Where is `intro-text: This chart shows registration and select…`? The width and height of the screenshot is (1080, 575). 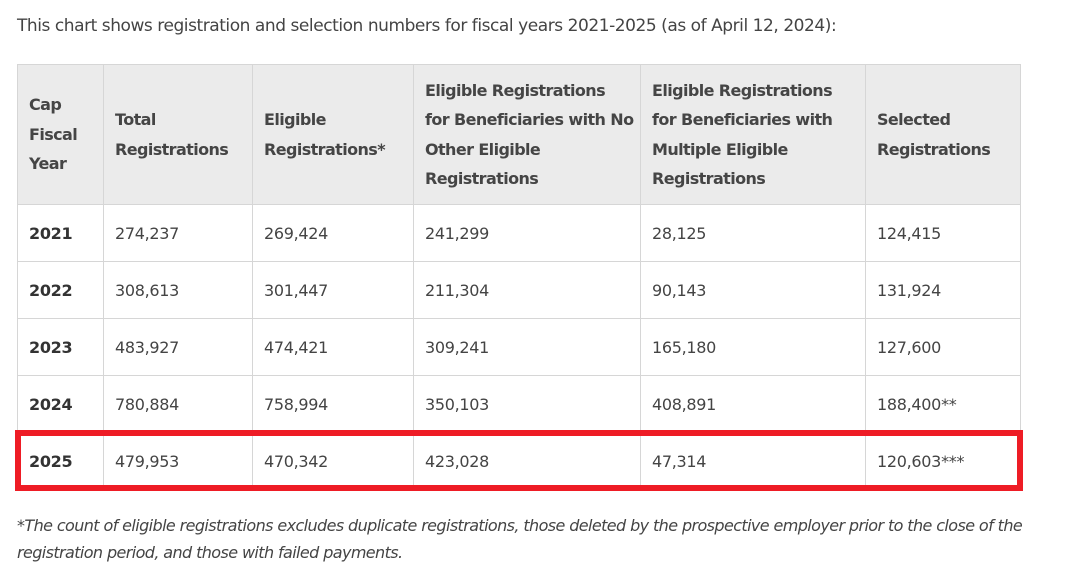 intro-text: This chart shows registration and select… is located at coordinates (427, 26).